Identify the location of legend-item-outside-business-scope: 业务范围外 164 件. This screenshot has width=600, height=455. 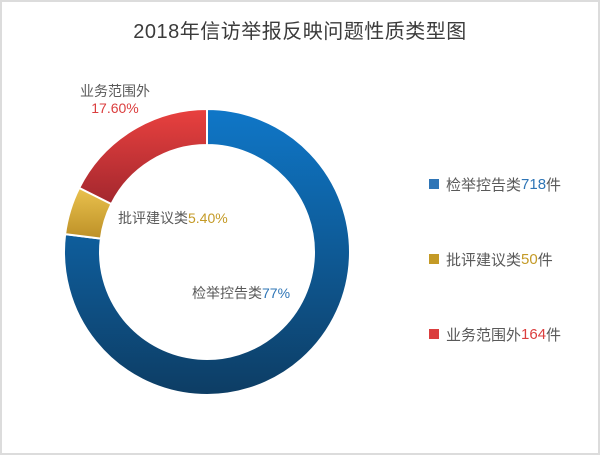
(495, 334).